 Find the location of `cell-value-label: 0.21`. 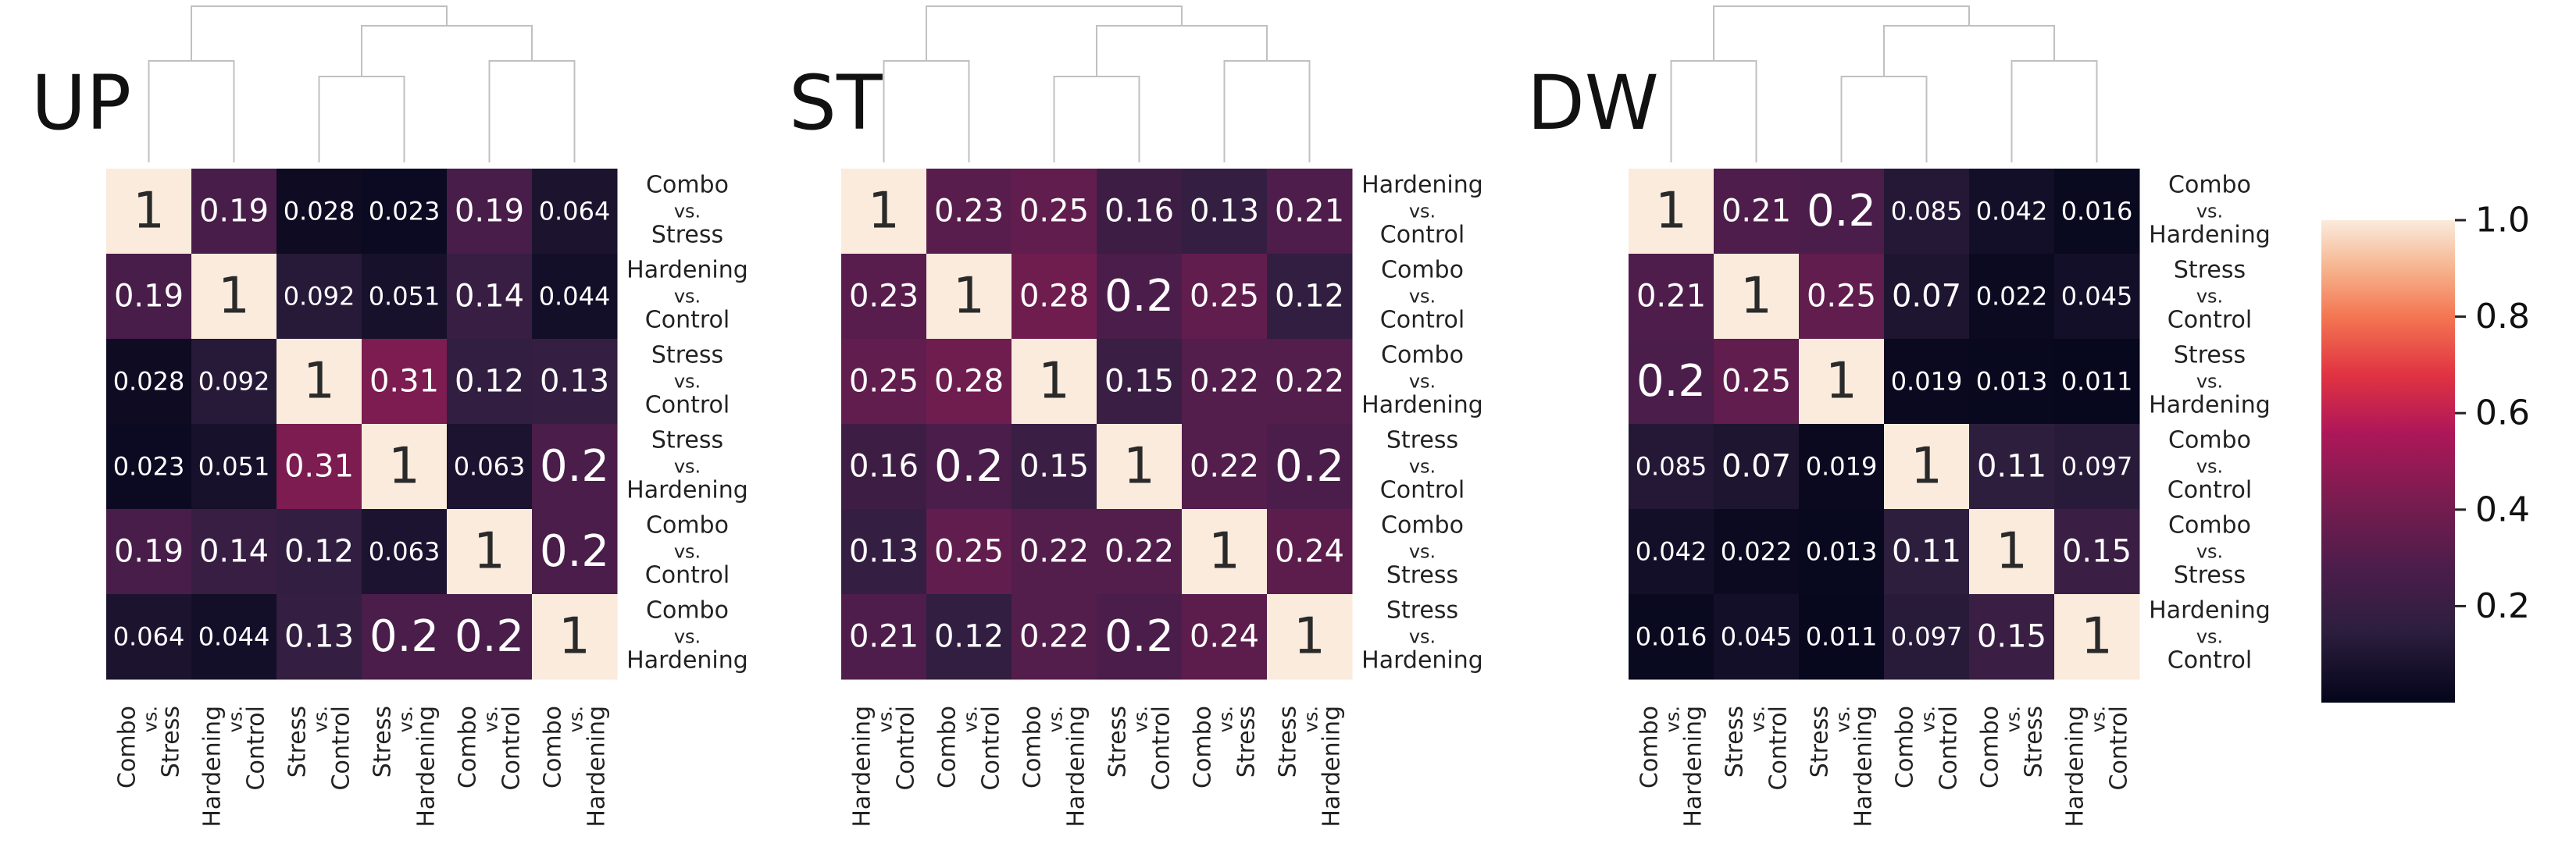

cell-value-label: 0.21 is located at coordinates (1756, 212).